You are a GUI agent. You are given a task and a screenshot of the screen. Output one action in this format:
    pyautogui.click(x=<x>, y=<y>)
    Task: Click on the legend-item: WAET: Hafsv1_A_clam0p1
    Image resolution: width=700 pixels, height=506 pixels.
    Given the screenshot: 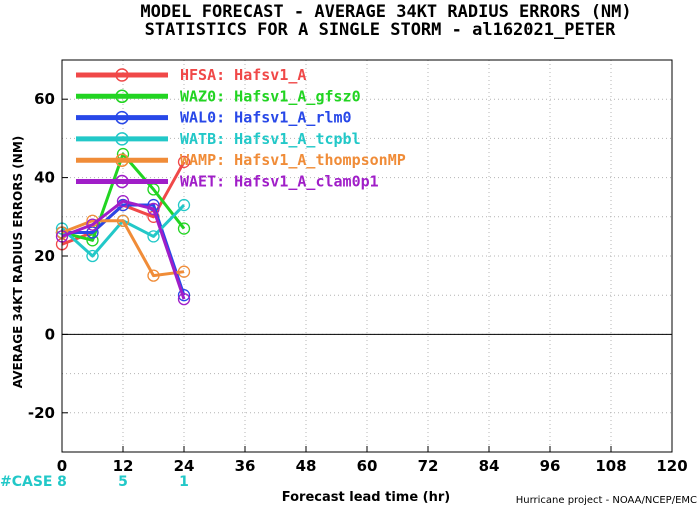 What is the action you would take?
    pyautogui.click(x=227, y=182)
    